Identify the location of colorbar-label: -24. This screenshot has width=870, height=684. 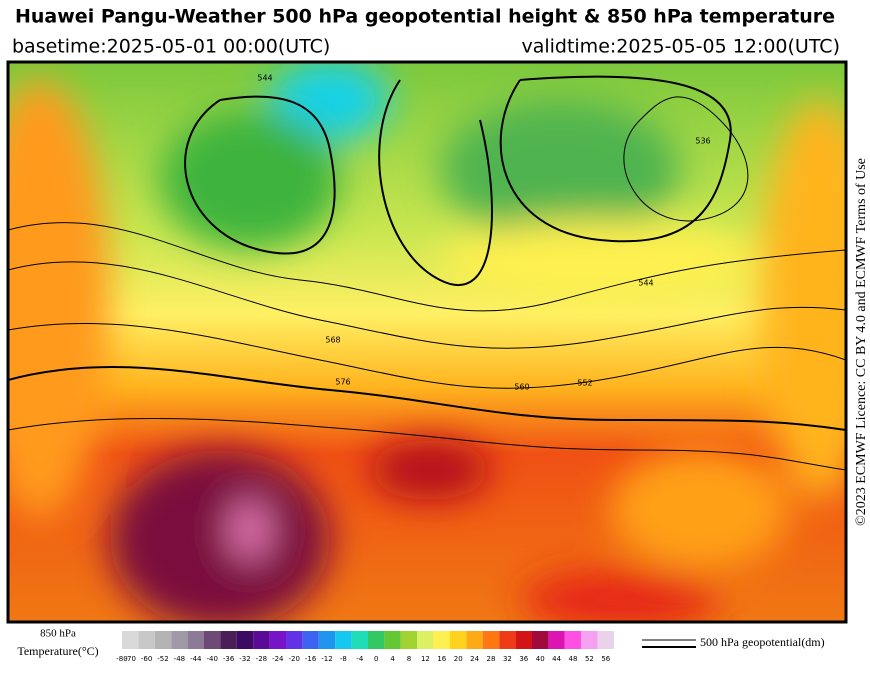
(278, 659).